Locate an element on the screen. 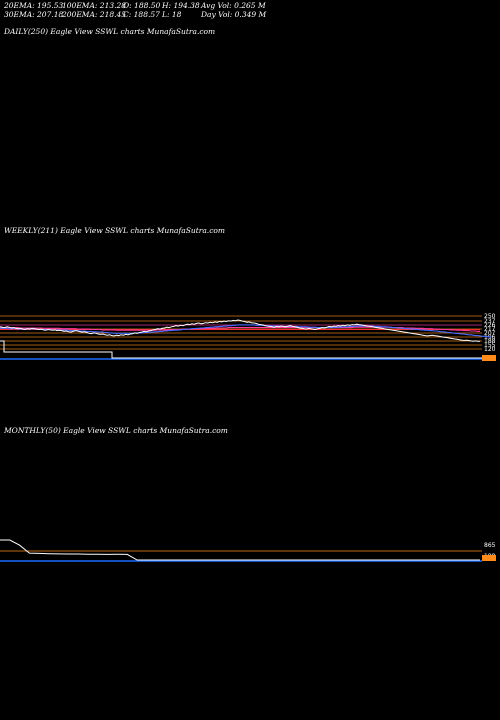 The width and height of the screenshot is (500, 720). level-label: 188 is located at coordinates (490, 341).